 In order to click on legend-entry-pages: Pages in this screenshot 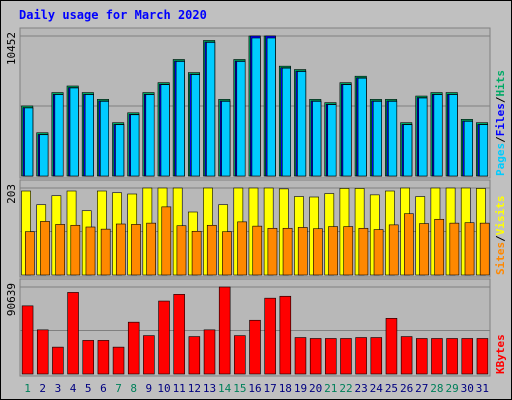, I will do `click(500, 159)`.